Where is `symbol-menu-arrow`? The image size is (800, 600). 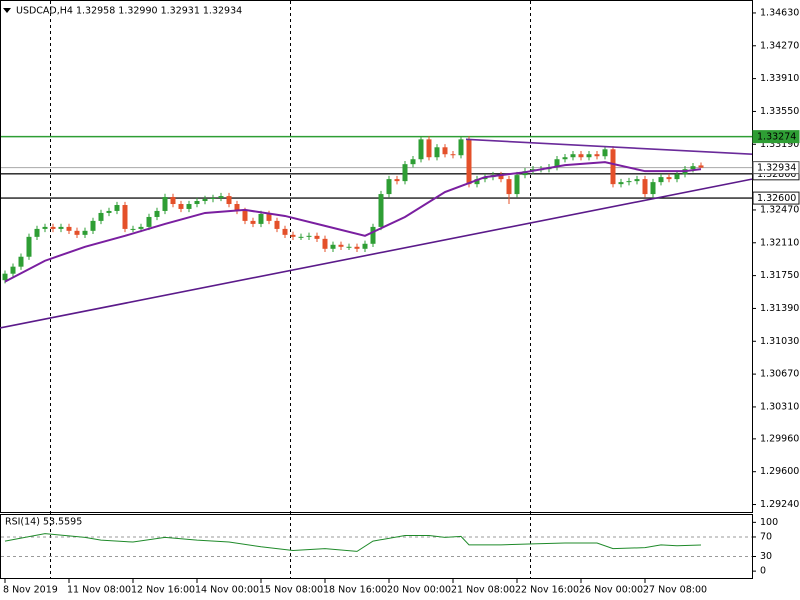 symbol-menu-arrow is located at coordinates (7, 10).